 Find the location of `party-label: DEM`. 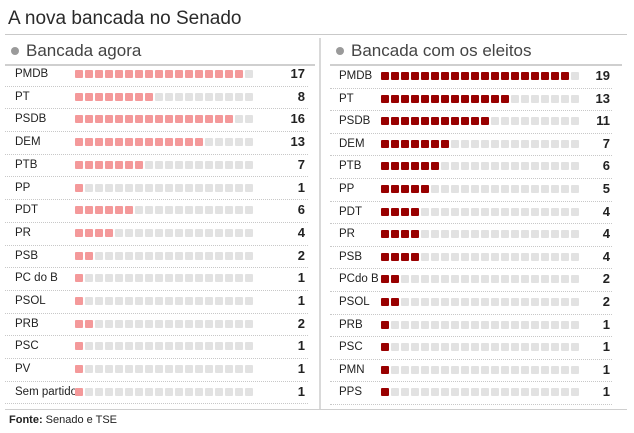

party-label: DEM is located at coordinates (28, 142).